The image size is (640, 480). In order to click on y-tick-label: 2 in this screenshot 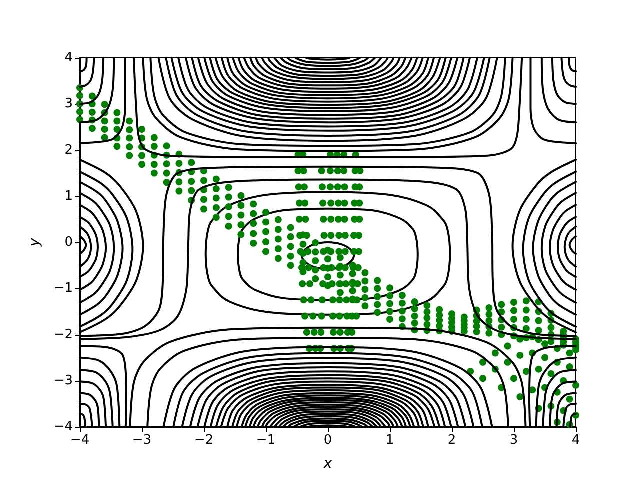, I will do `click(68, 150)`.